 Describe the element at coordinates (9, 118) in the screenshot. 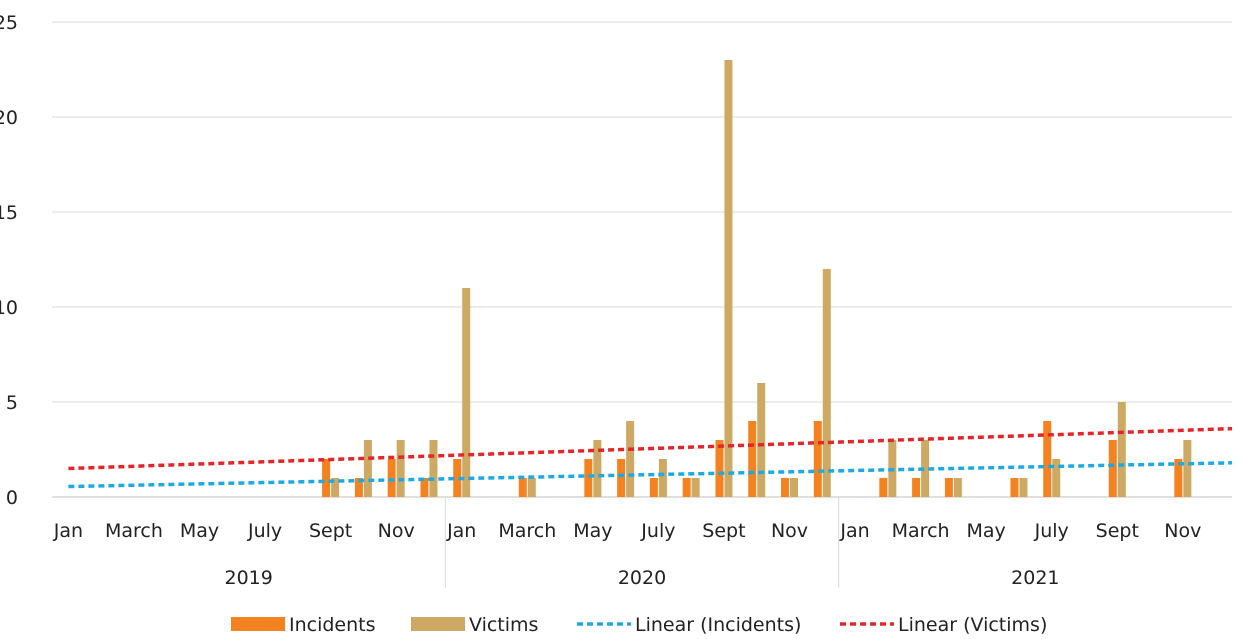

I see `y-tick-label: 20` at that location.